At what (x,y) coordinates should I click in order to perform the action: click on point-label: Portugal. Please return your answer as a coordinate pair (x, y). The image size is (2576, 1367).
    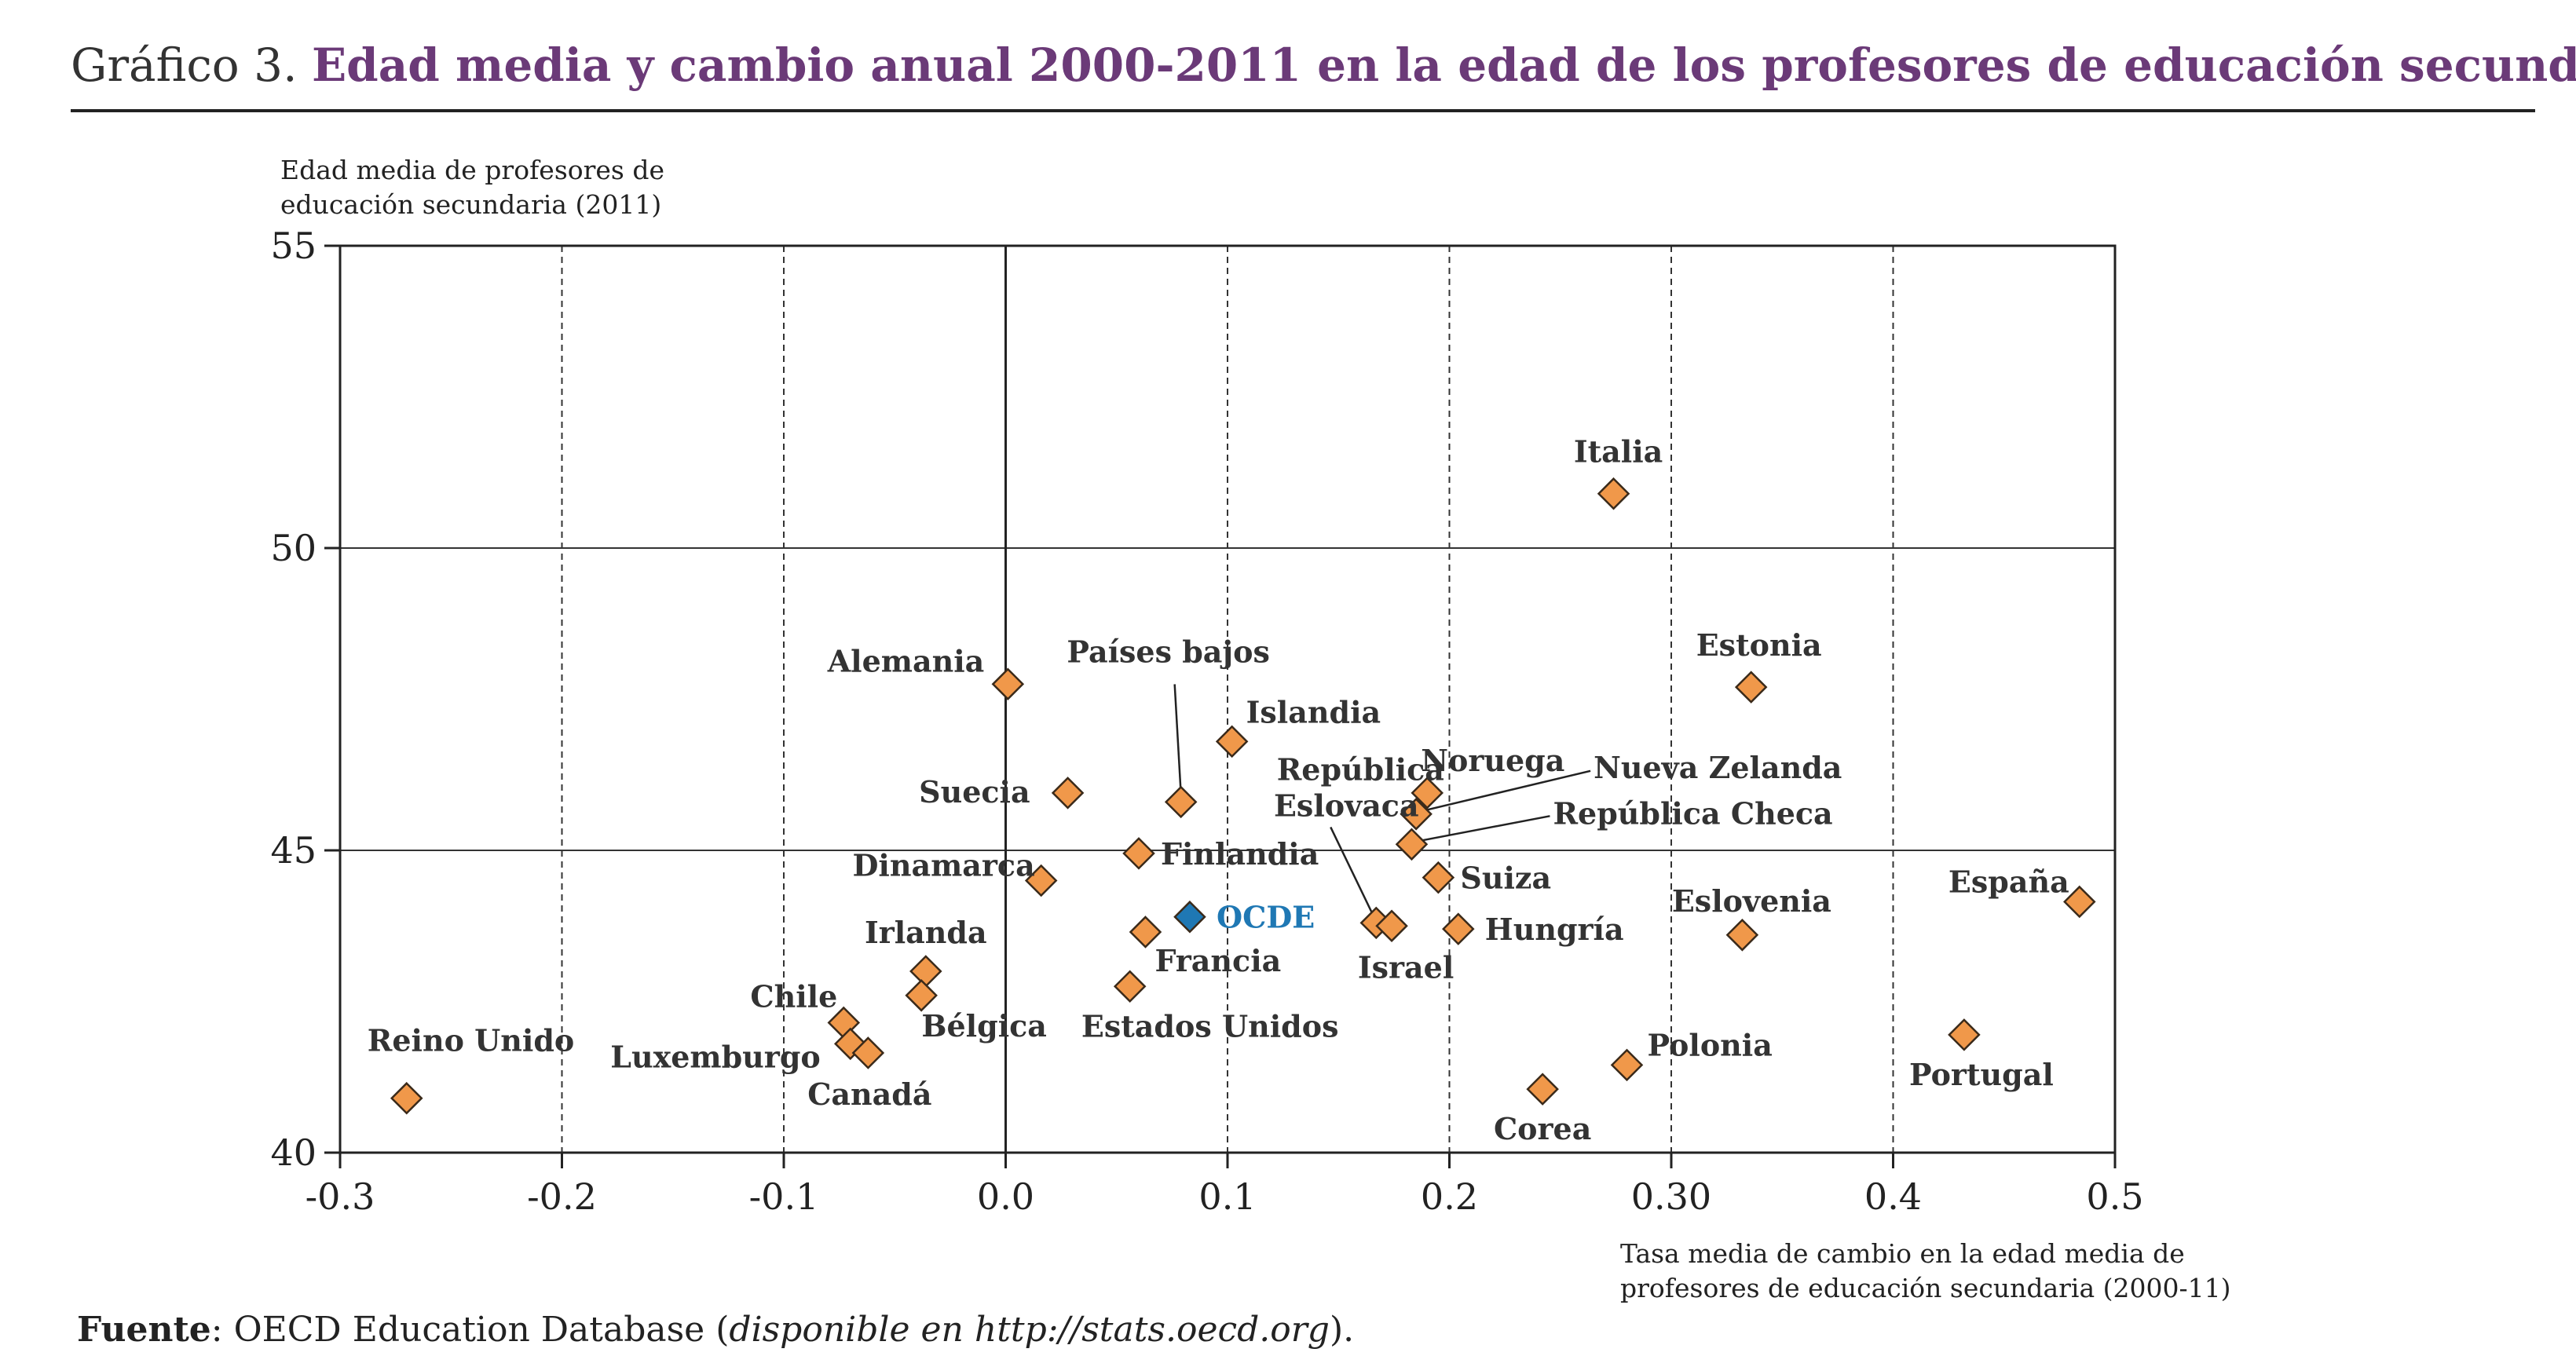
    Looking at the image, I should click on (1981, 1074).